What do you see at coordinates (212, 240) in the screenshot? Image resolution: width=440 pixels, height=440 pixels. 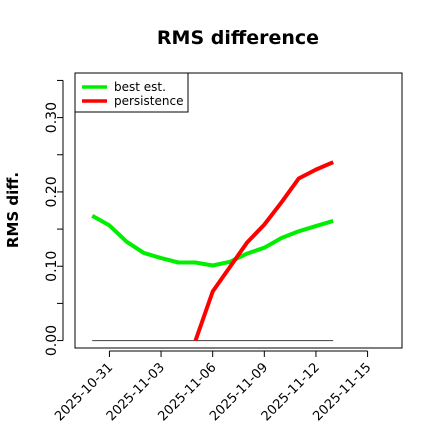 I see `series-line-best-est` at bounding box center [212, 240].